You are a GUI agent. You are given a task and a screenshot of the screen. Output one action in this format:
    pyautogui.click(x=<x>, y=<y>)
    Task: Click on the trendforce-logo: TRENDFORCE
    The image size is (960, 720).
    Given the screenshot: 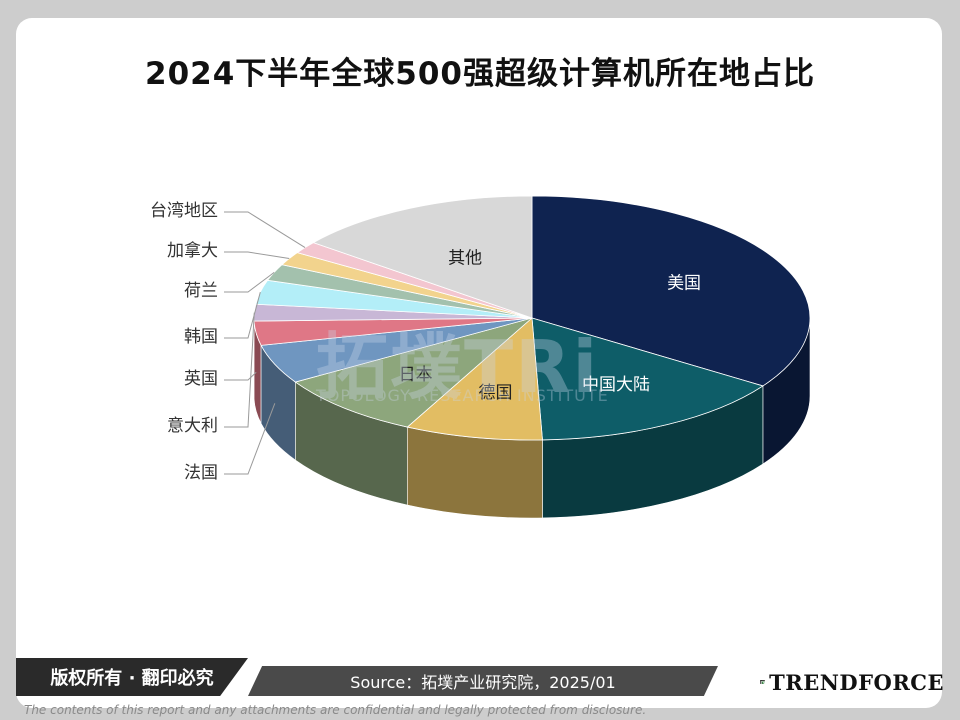 What is the action you would take?
    pyautogui.click(x=852, y=682)
    